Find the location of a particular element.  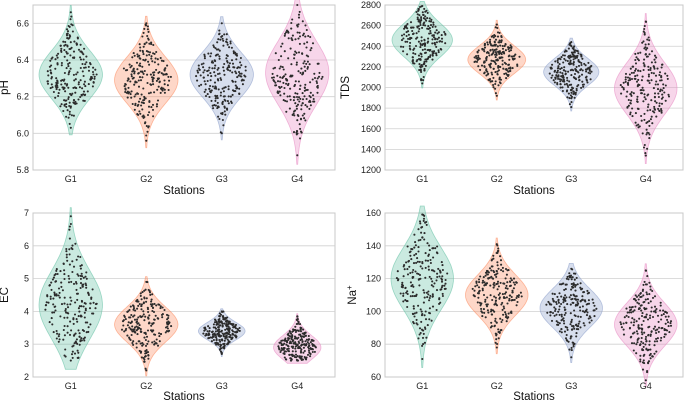

violin-G4 is located at coordinates (646, 325).